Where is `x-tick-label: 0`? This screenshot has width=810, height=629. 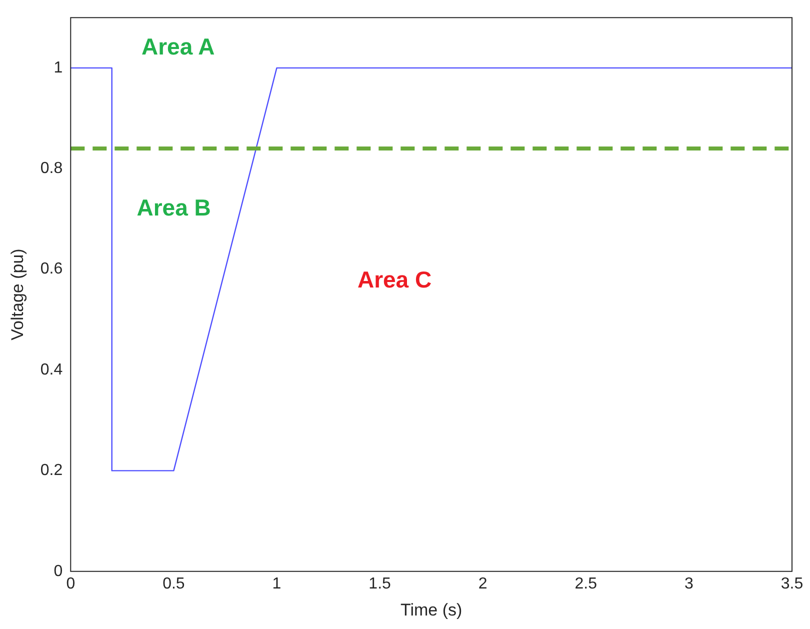
x-tick-label: 0 is located at coordinates (71, 583).